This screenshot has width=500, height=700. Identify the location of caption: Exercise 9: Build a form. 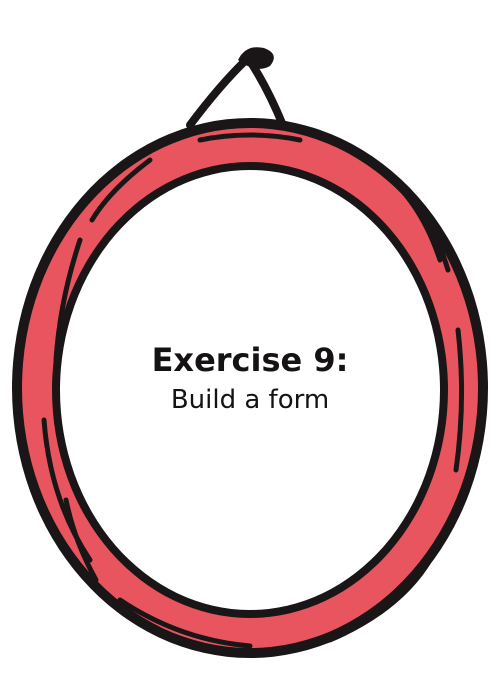
(250, 378).